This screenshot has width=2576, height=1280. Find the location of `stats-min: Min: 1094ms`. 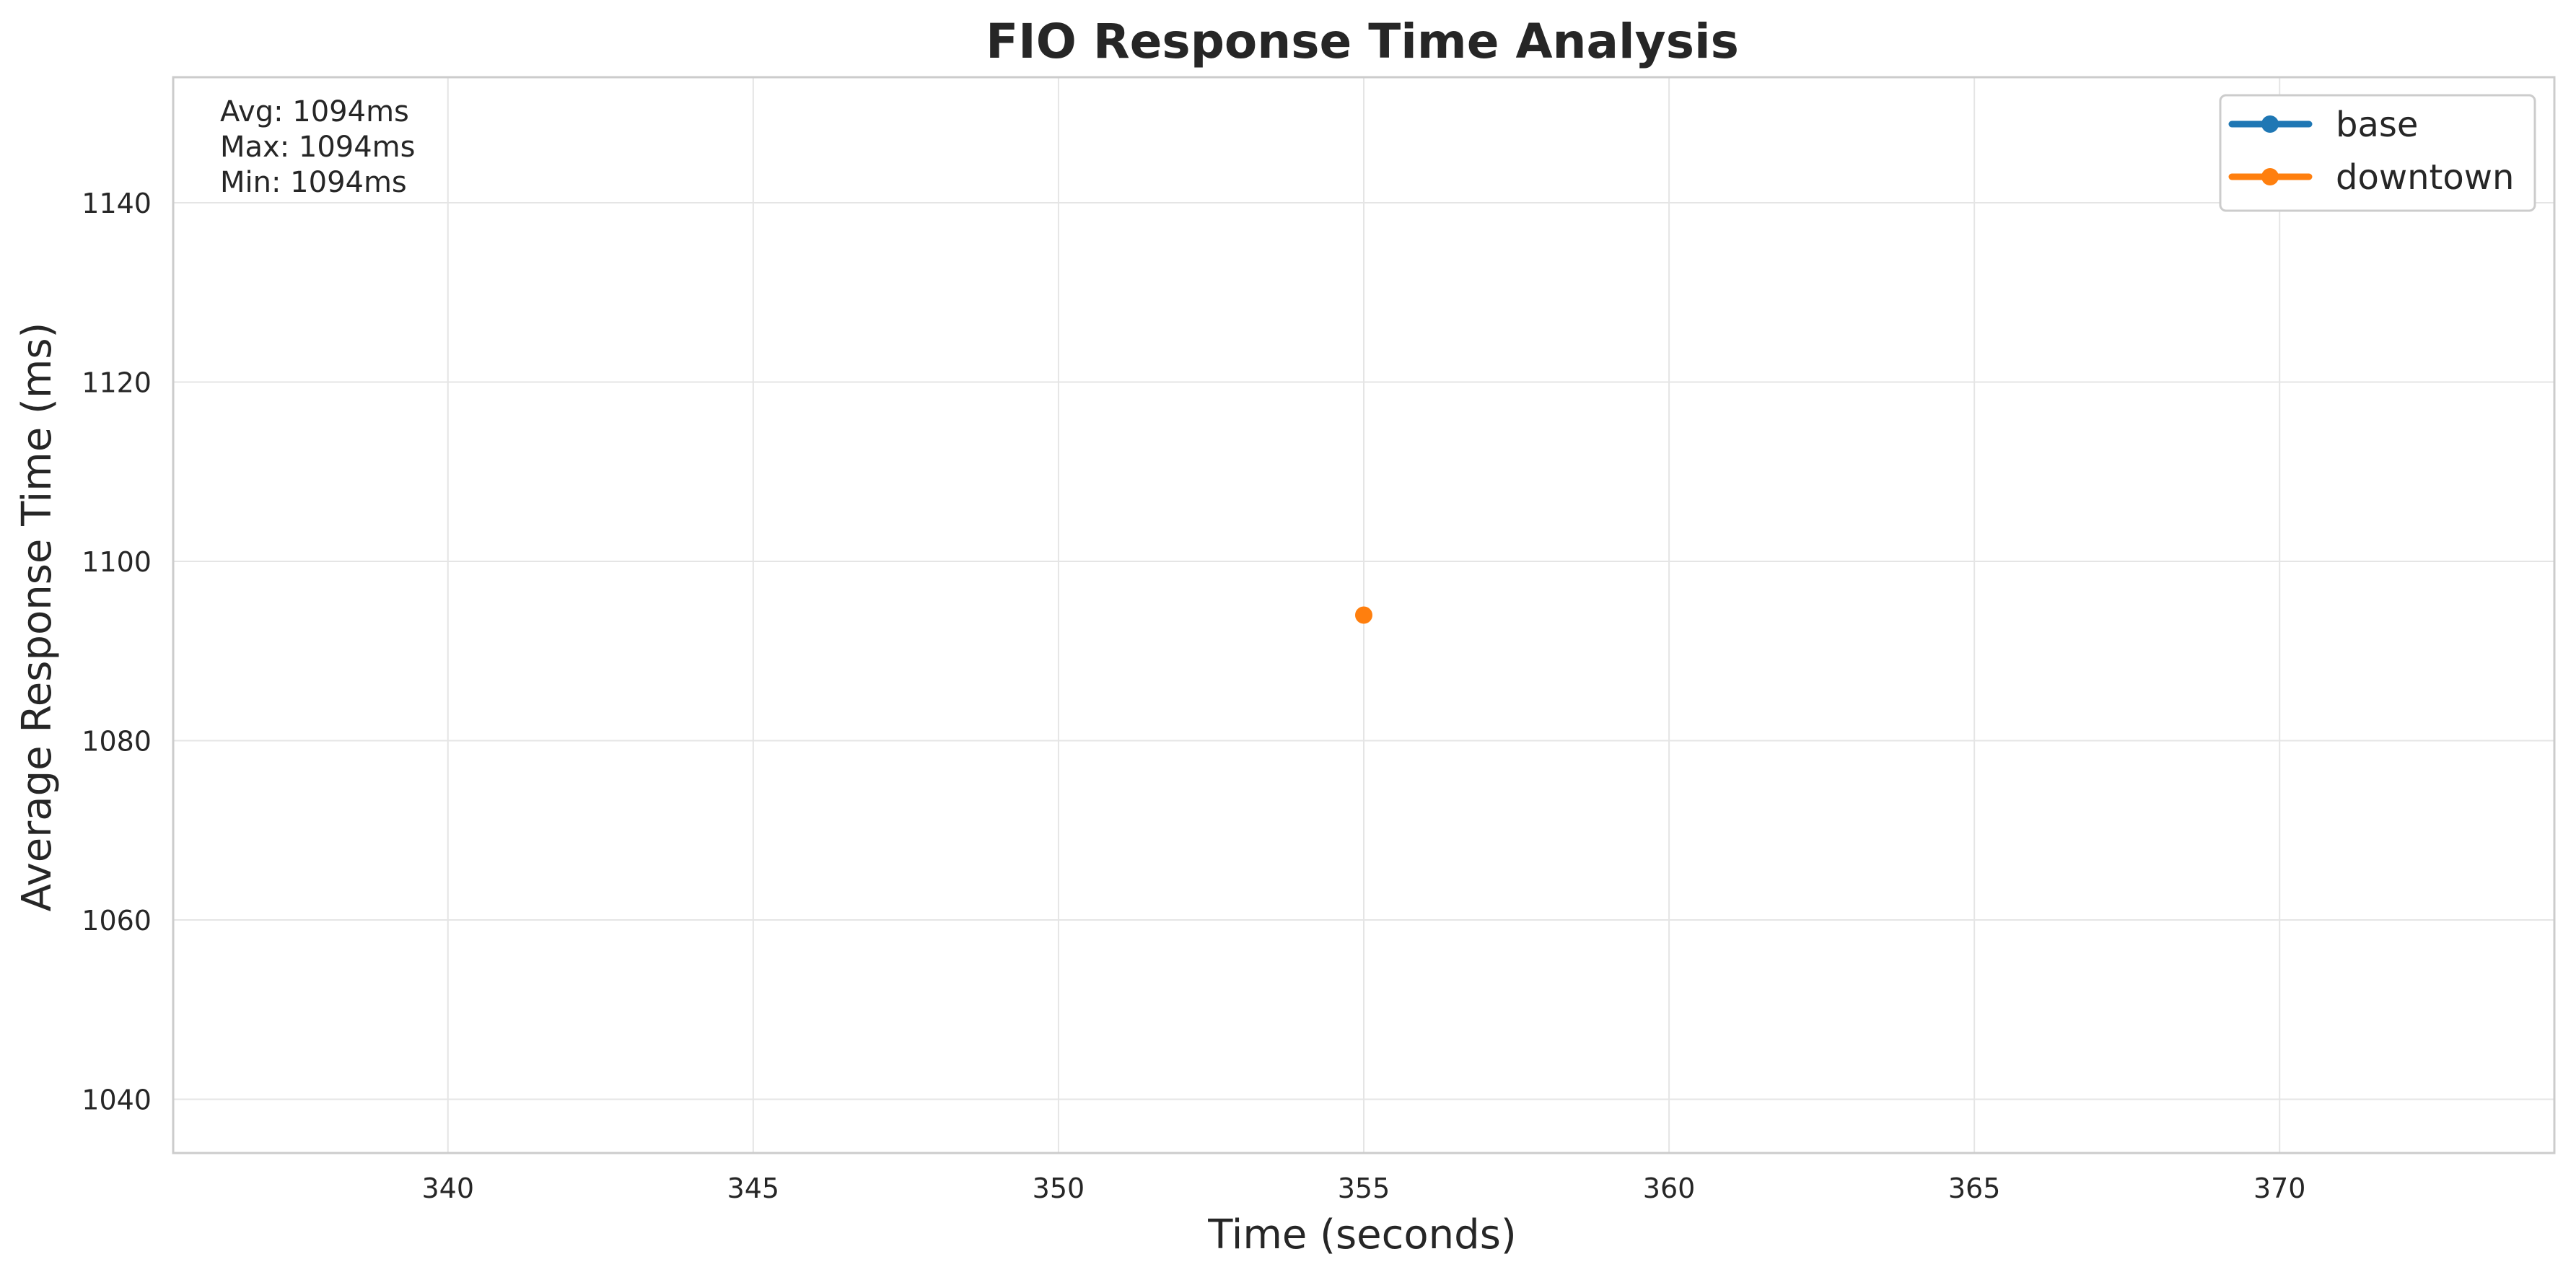

stats-min: Min: 1094ms is located at coordinates (313, 182).